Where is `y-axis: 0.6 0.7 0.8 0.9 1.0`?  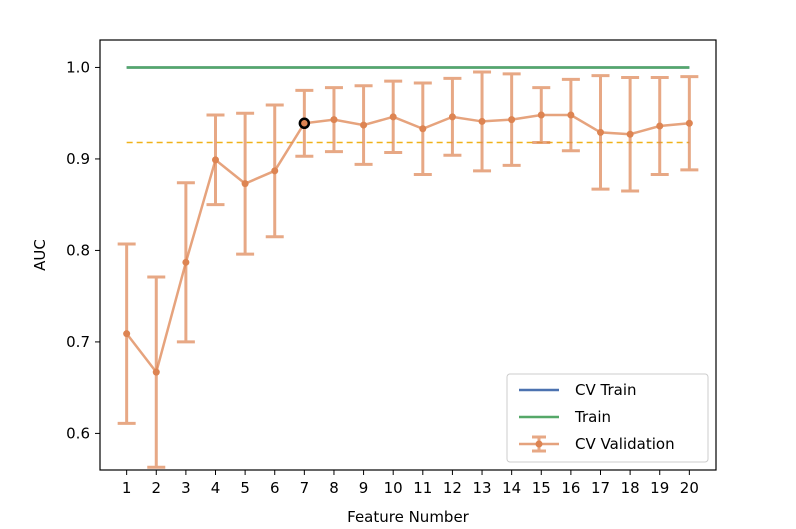
y-axis: 0.6 0.7 0.8 0.9 1.0 is located at coordinates (83, 250).